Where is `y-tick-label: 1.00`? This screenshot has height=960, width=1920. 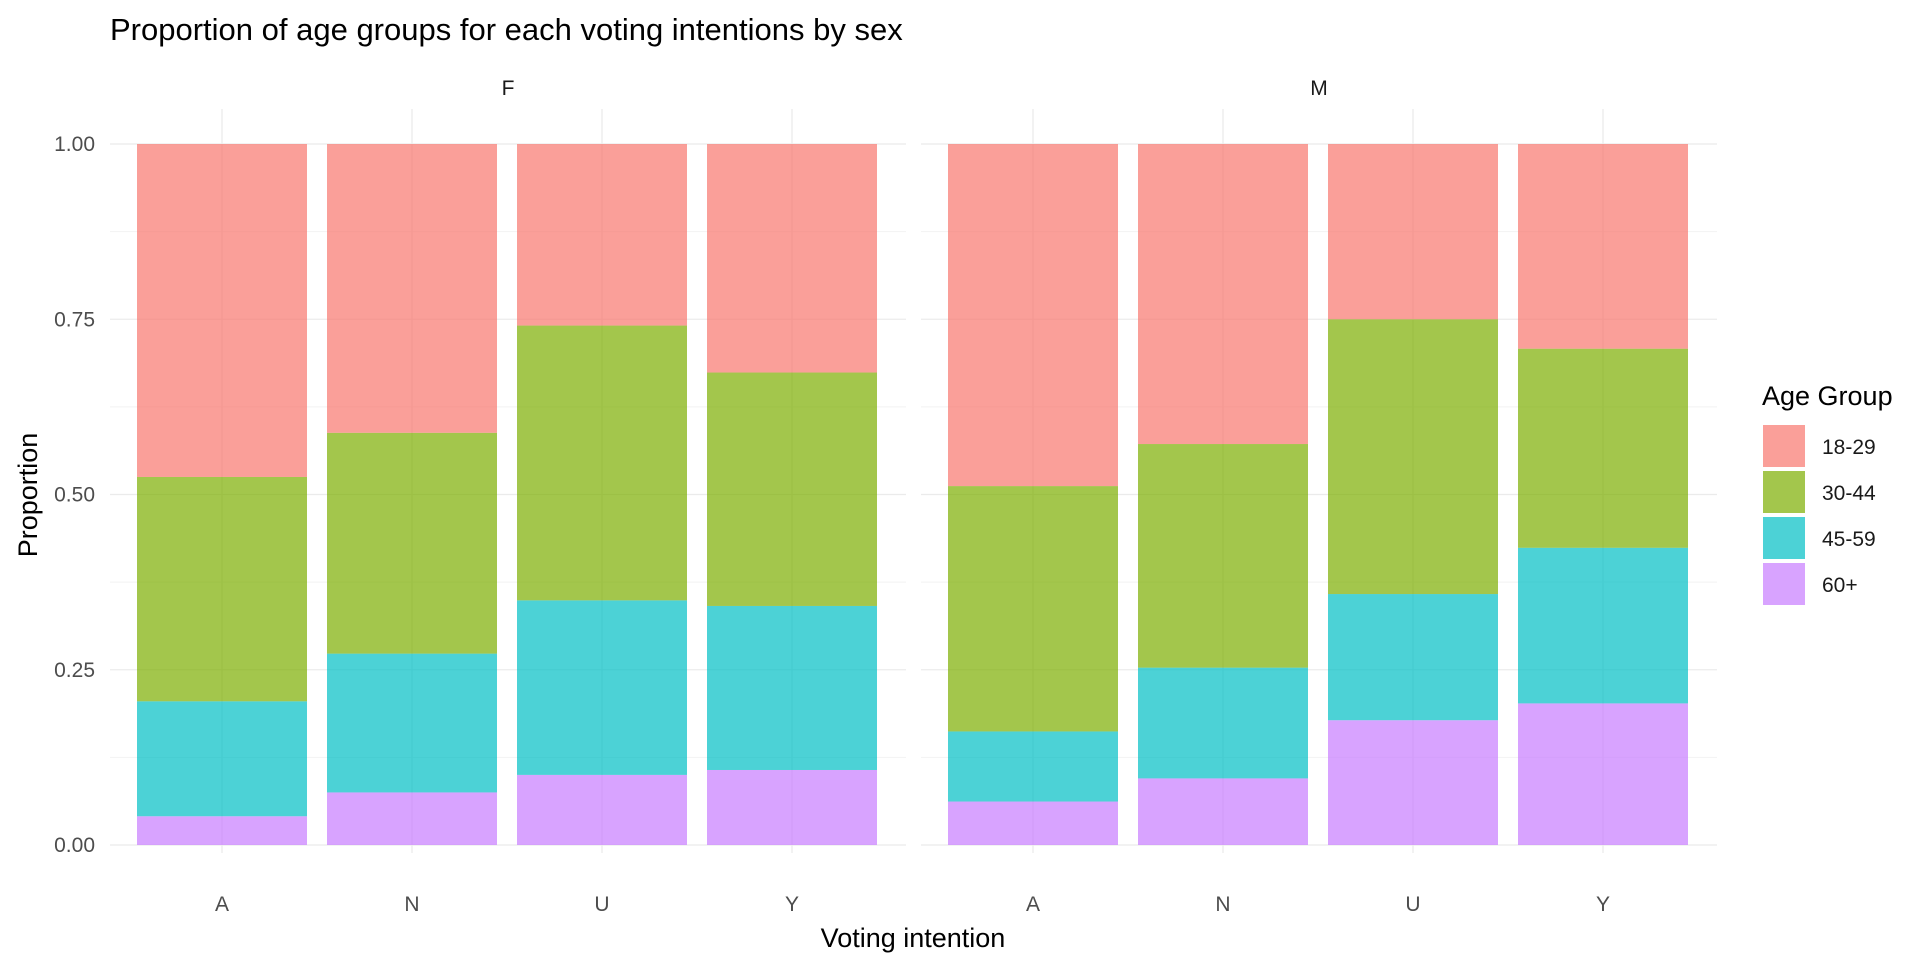 y-tick-label: 1.00 is located at coordinates (74, 144).